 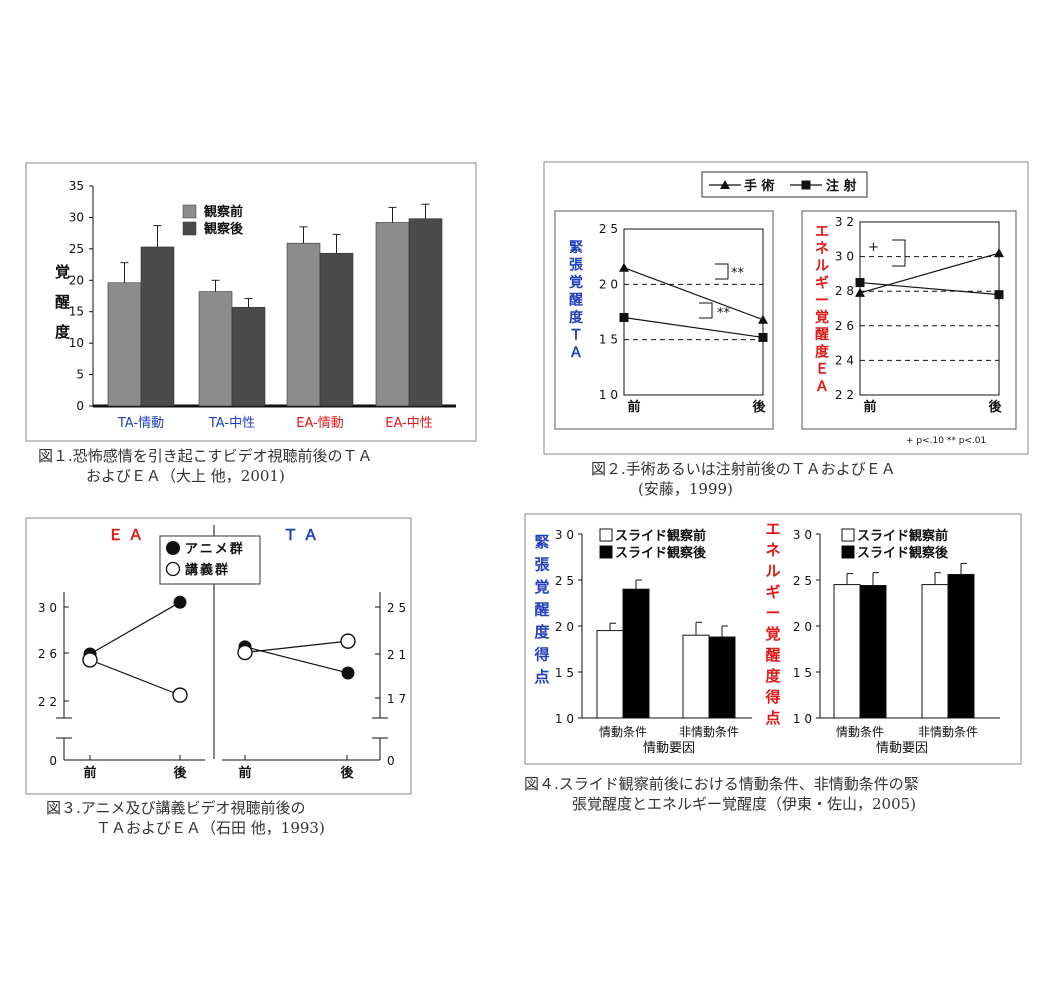 What do you see at coordinates (185, 476) in the screenshot?
I see `fig1-caption-line2: およびＥＡ（大上 他，2001)` at bounding box center [185, 476].